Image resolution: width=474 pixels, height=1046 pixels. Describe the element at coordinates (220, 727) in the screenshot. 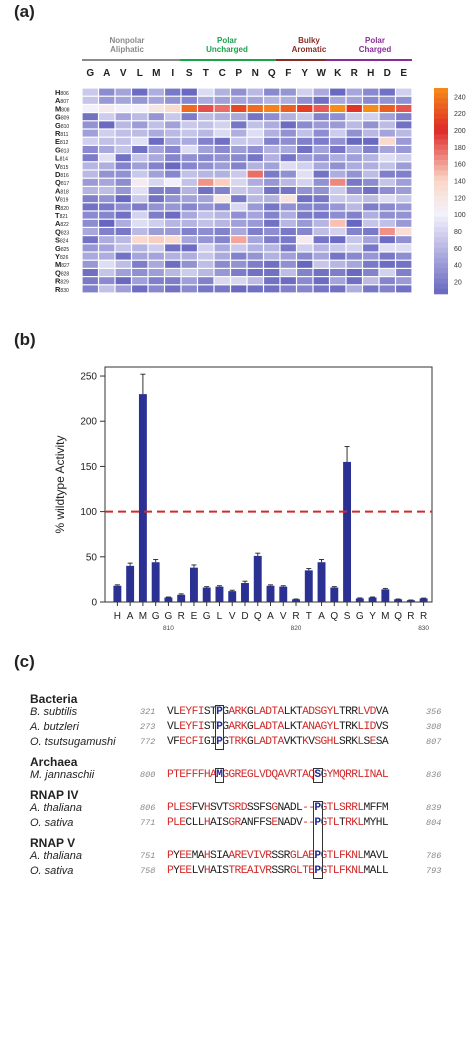

I see `bacteria-highlight-box` at that location.